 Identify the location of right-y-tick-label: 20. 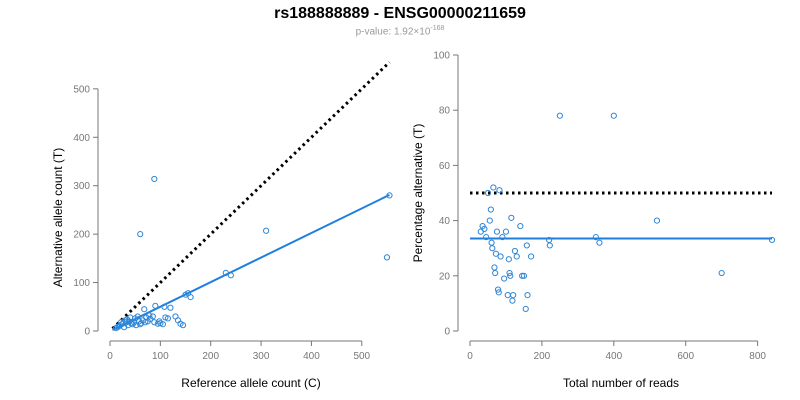
(445, 276).